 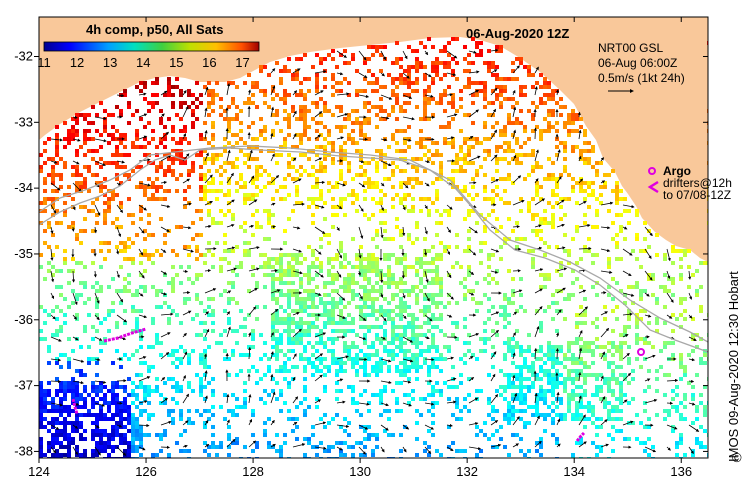 What do you see at coordinates (23, 187) in the screenshot?
I see `y-tick-label: -34` at bounding box center [23, 187].